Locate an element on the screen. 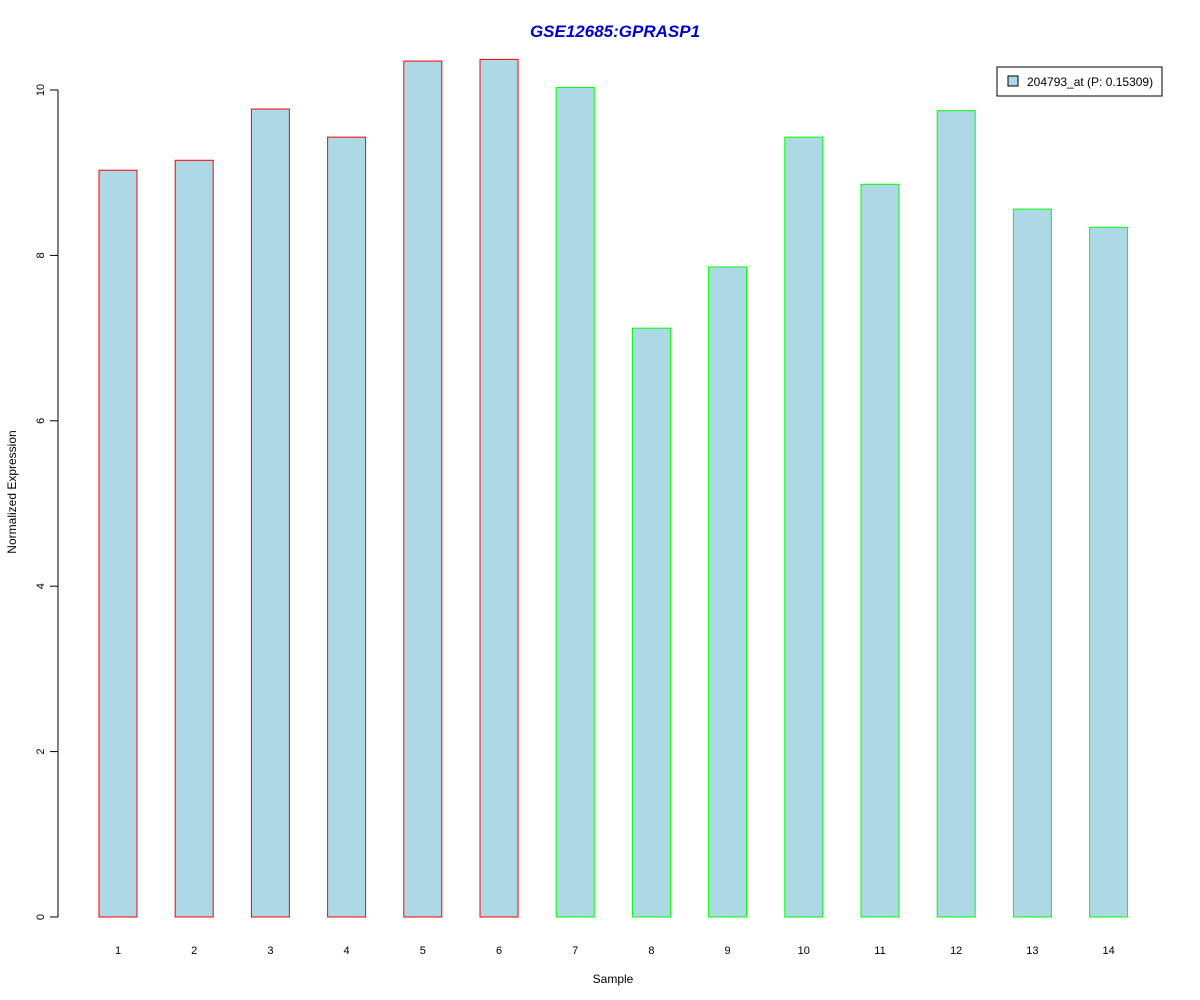  x-tick-label: 1 is located at coordinates (118, 951).